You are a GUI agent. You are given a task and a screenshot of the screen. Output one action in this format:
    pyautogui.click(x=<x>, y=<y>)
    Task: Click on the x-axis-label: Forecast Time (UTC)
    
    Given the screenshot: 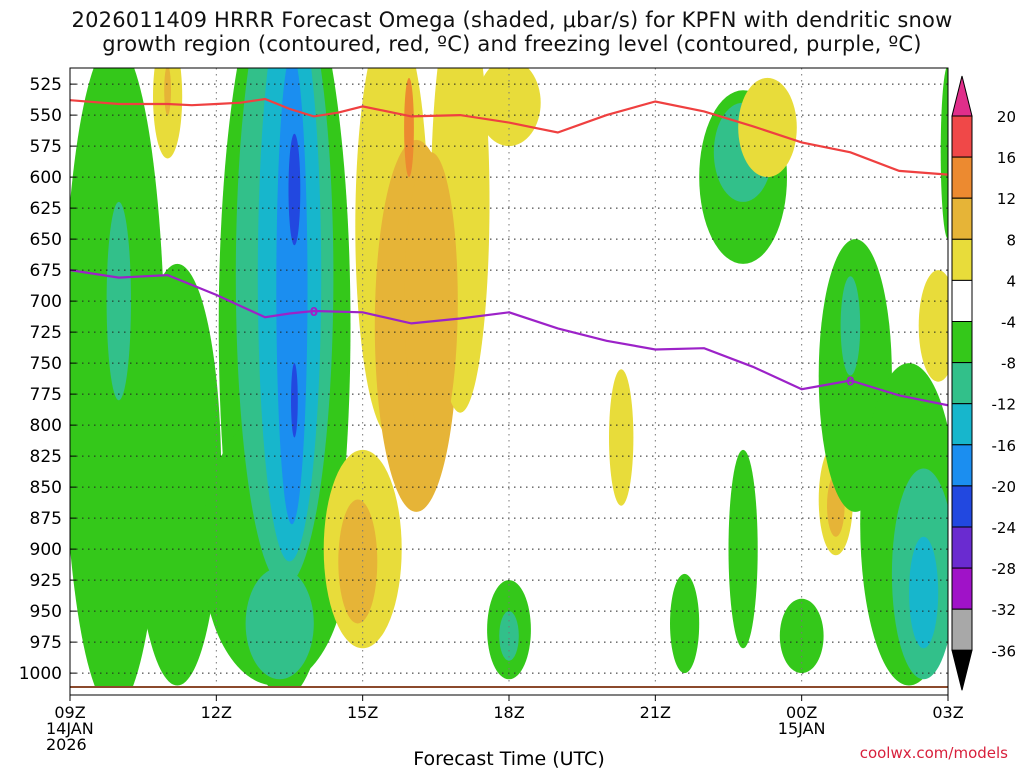 What is the action you would take?
    pyautogui.click(x=508, y=758)
    